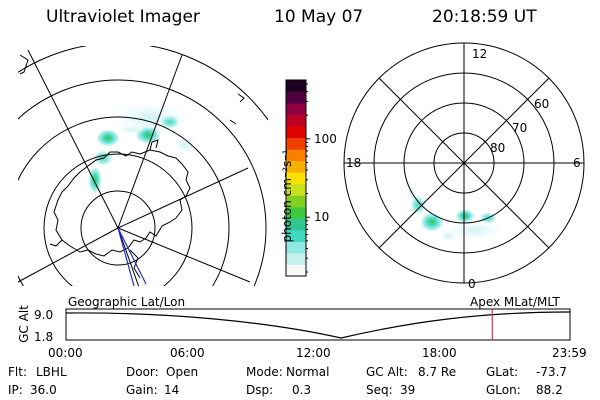 The height and width of the screenshot is (400, 600). I want to click on sun-direction-indicator, so click(132, 256).